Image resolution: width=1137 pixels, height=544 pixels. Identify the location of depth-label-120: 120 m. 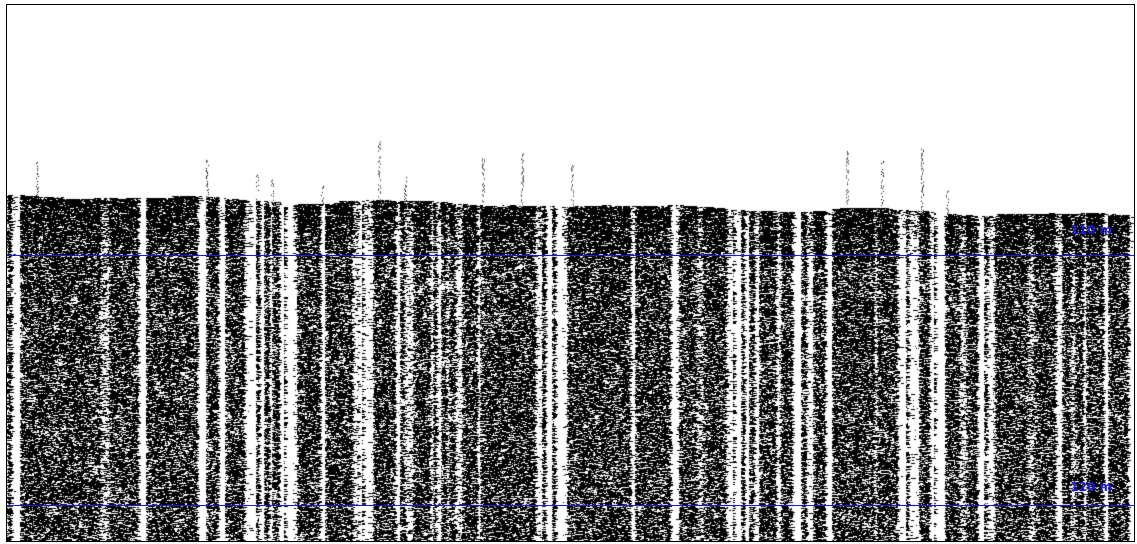
(1091, 487).